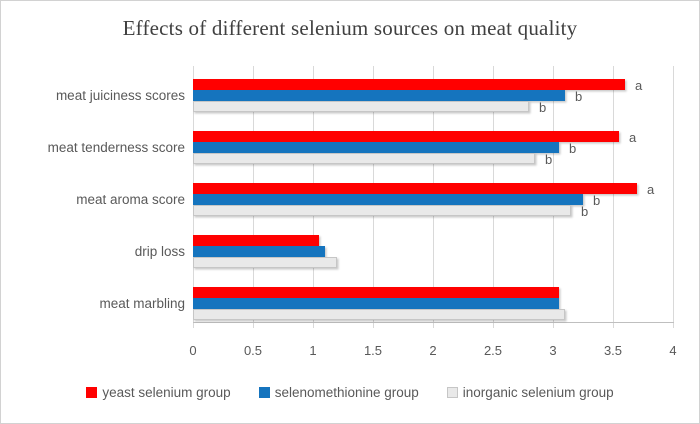 This screenshot has width=700, height=424. What do you see at coordinates (166, 392) in the screenshot?
I see `legend-label: yeast selenium group` at bounding box center [166, 392].